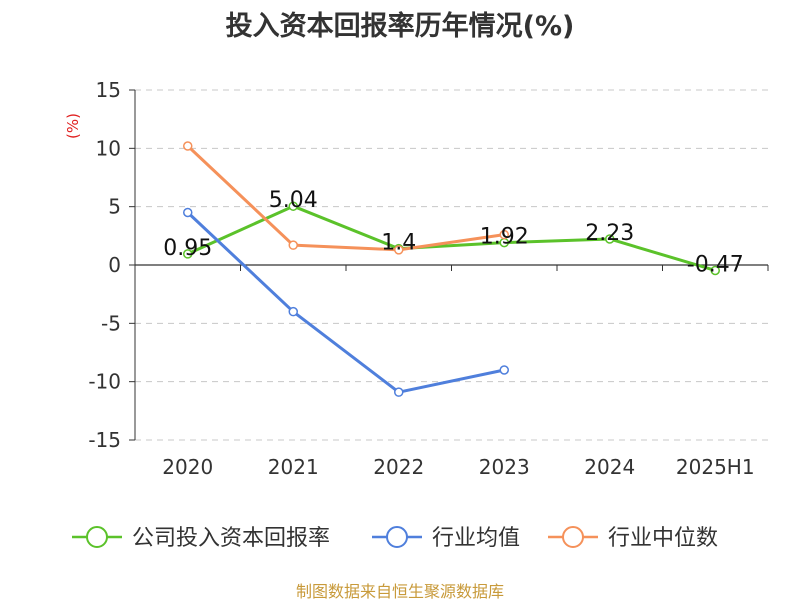 The height and width of the screenshot is (602, 800). Describe the element at coordinates (476, 538) in the screenshot. I see `legend-label: 行业均值` at that location.